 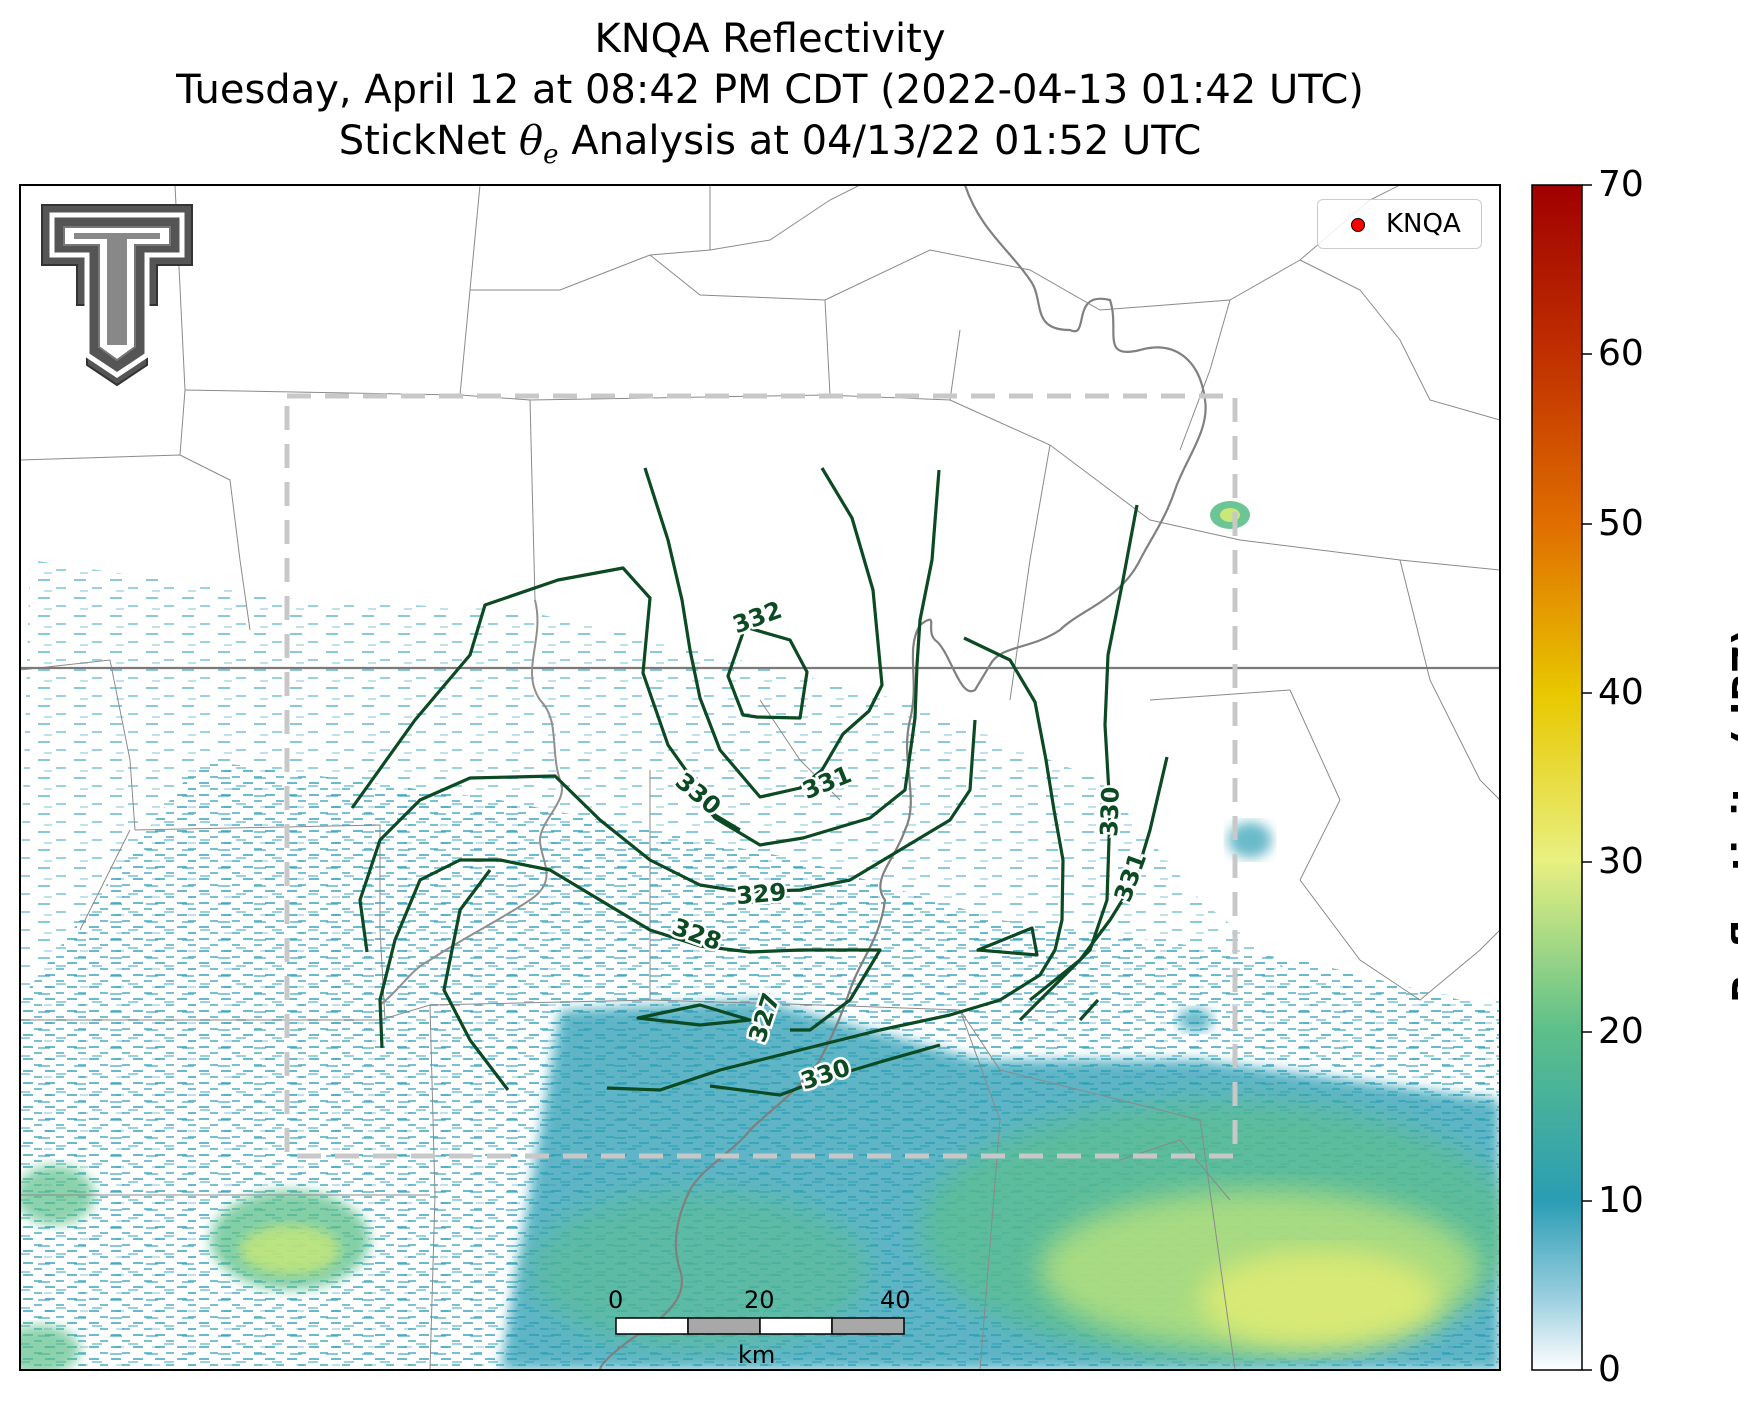 I want to click on river-west, so click(x=471, y=802).